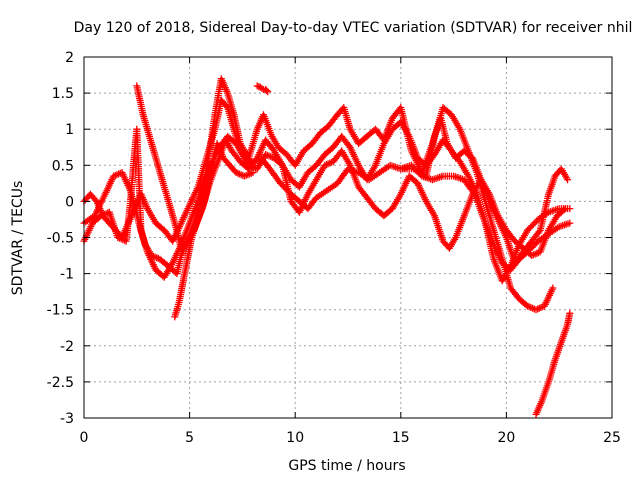 The image size is (640, 480). What do you see at coordinates (484, 190) in the screenshot?
I see `series-trace-f` at bounding box center [484, 190].